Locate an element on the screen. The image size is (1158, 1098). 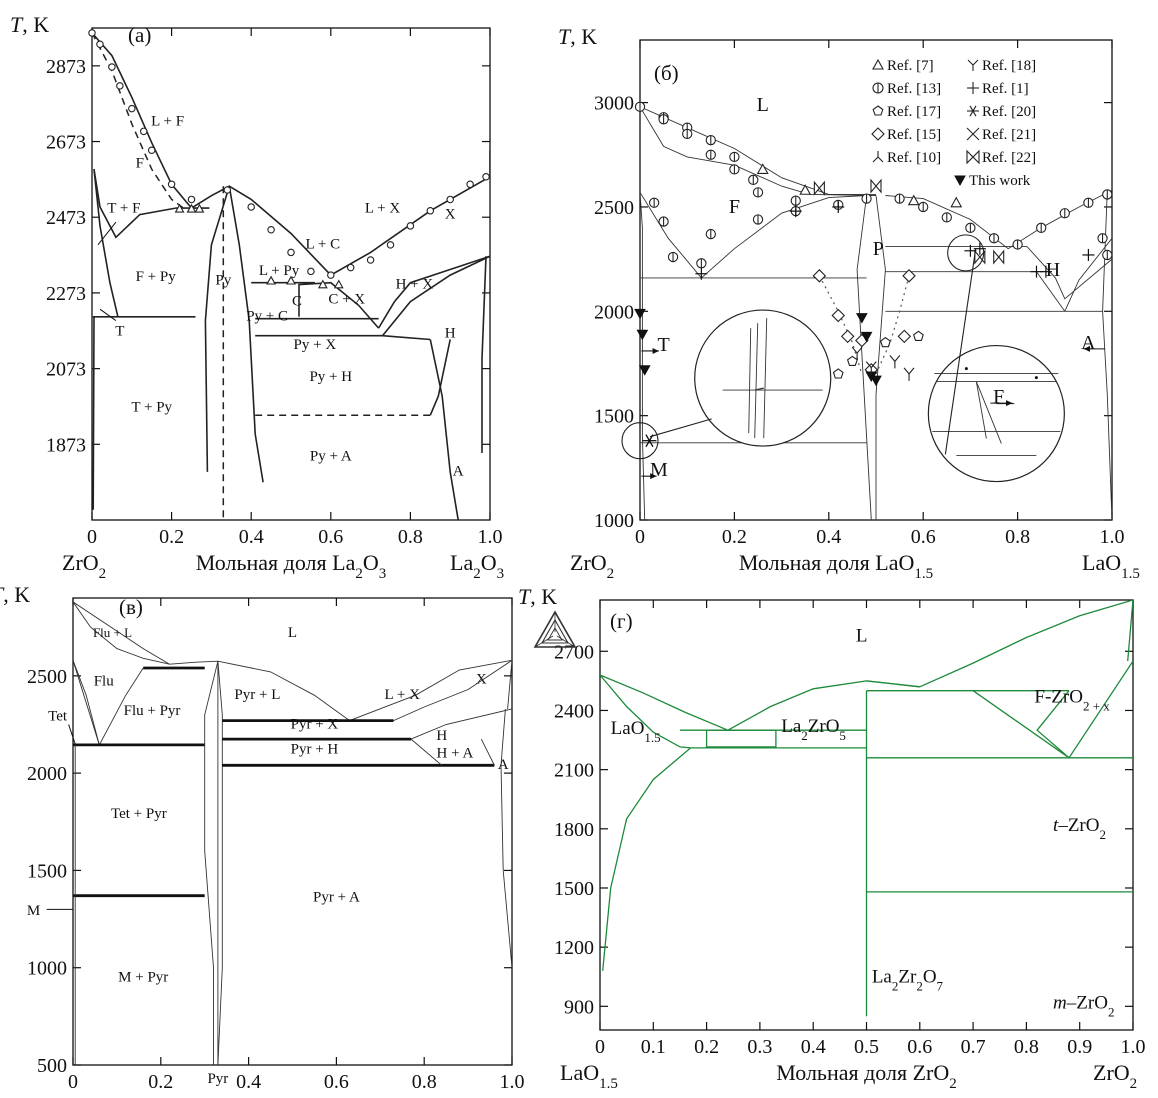
y-tick-label: 1800 is located at coordinates (574, 830).